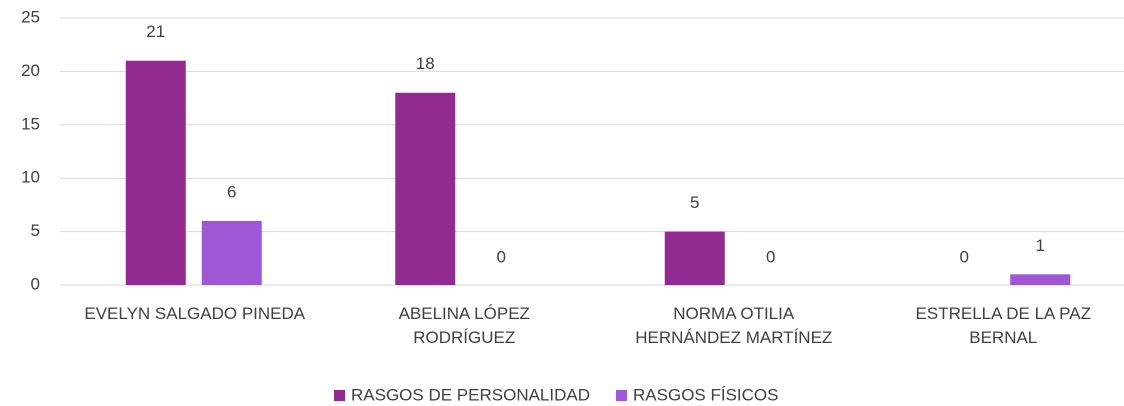 The image size is (1124, 406). I want to click on x-tick-label: ESTRELLA DE LA PAZ BERNAL, so click(1003, 325).